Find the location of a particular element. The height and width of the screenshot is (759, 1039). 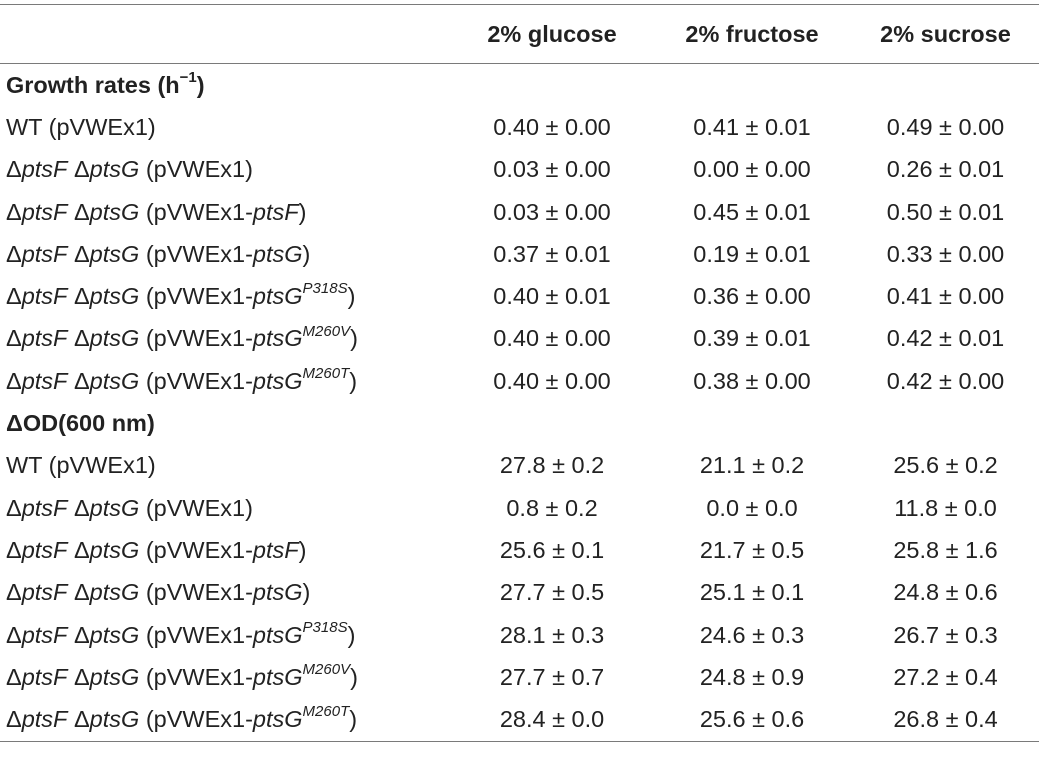

value-fructose: 24.6 ± 0.3 is located at coordinates (752, 634).